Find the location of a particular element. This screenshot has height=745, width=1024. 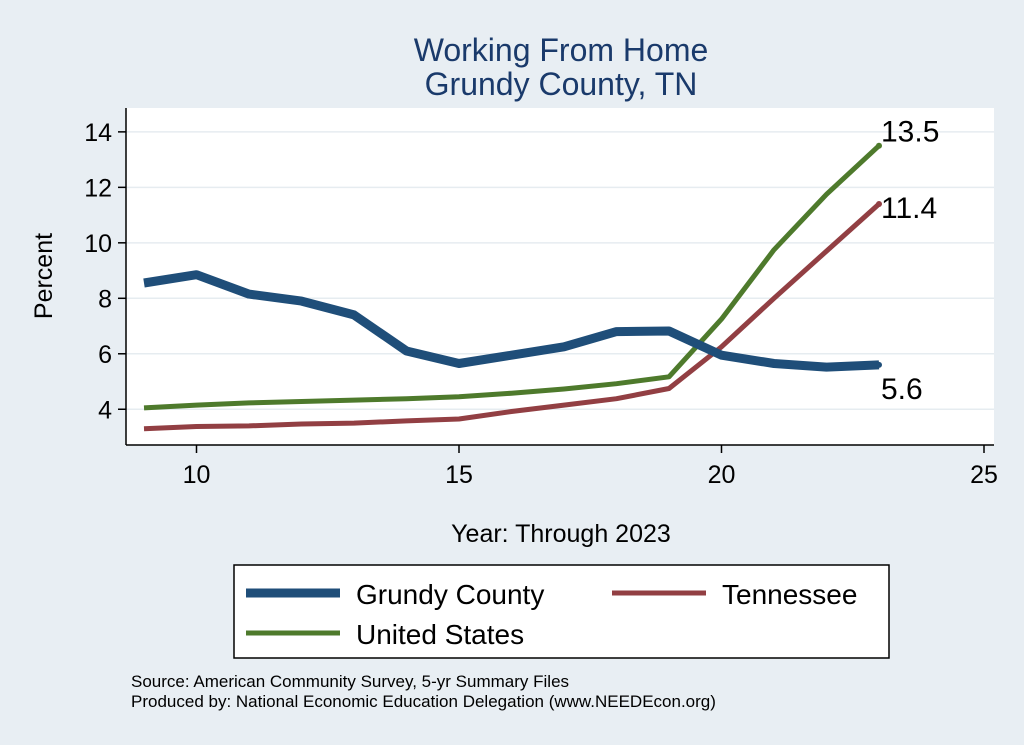

legend-label-united-states: United States is located at coordinates (440, 634).